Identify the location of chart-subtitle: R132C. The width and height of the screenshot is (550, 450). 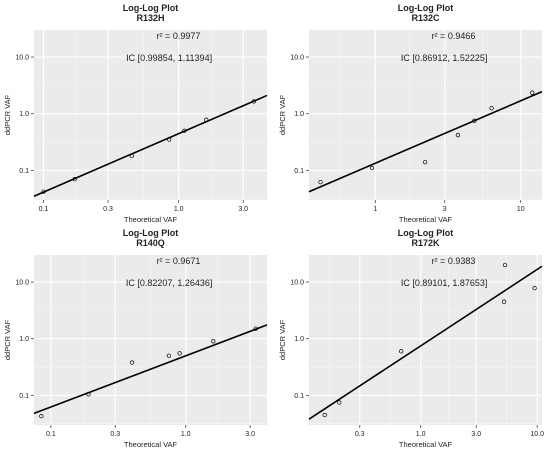
(425, 18).